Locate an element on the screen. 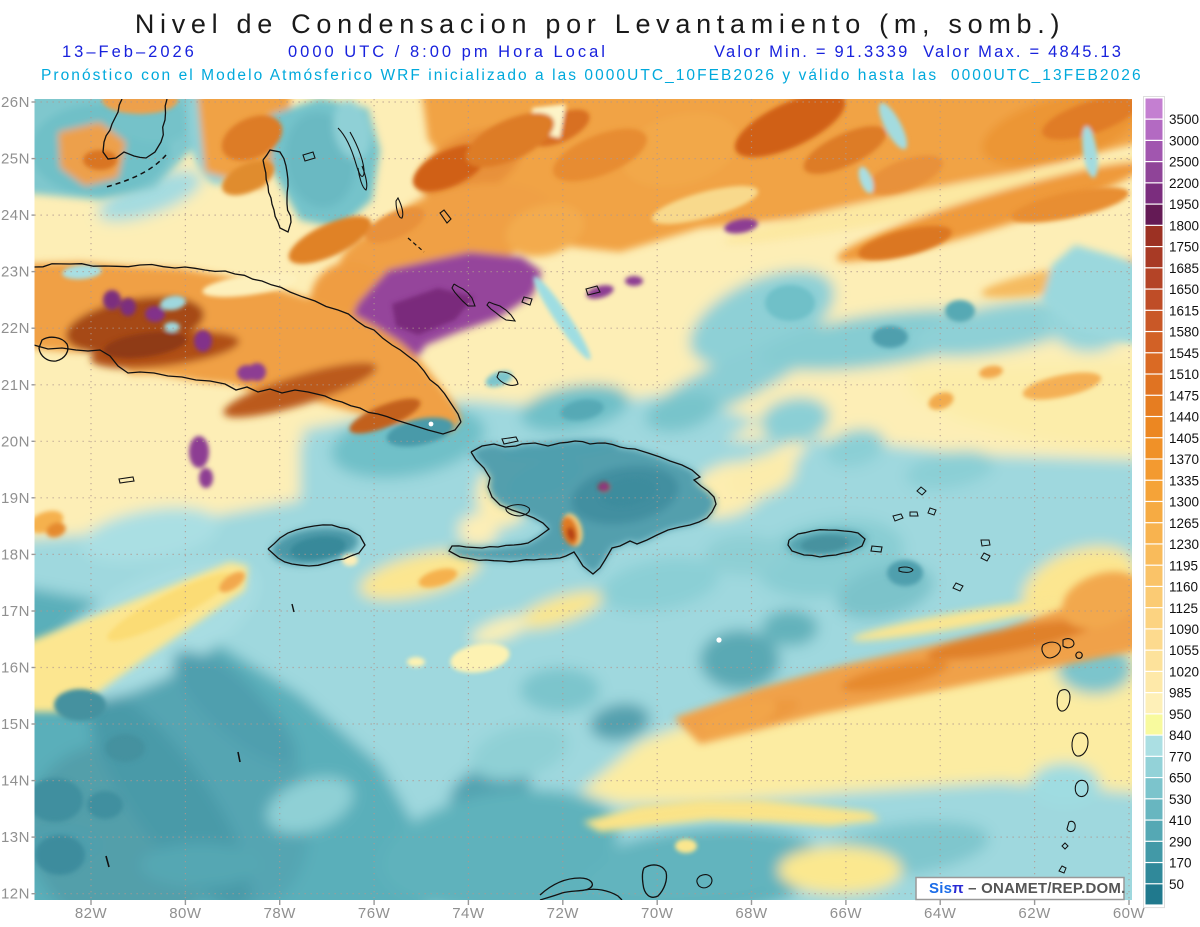 Image resolution: width=1200 pixels, height=927 pixels. svg-text: 1800 is located at coordinates (1184, 225).